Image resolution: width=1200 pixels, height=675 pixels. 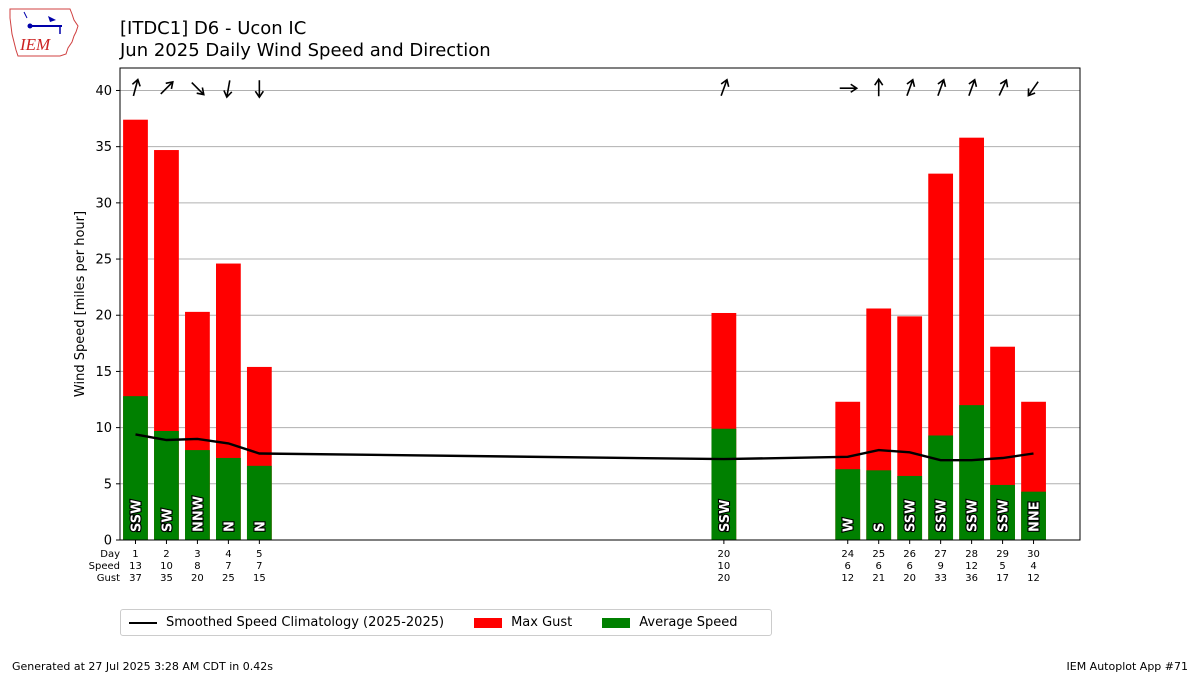 I want to click on legend-item-max-gust: Max Gust, so click(x=523, y=622).